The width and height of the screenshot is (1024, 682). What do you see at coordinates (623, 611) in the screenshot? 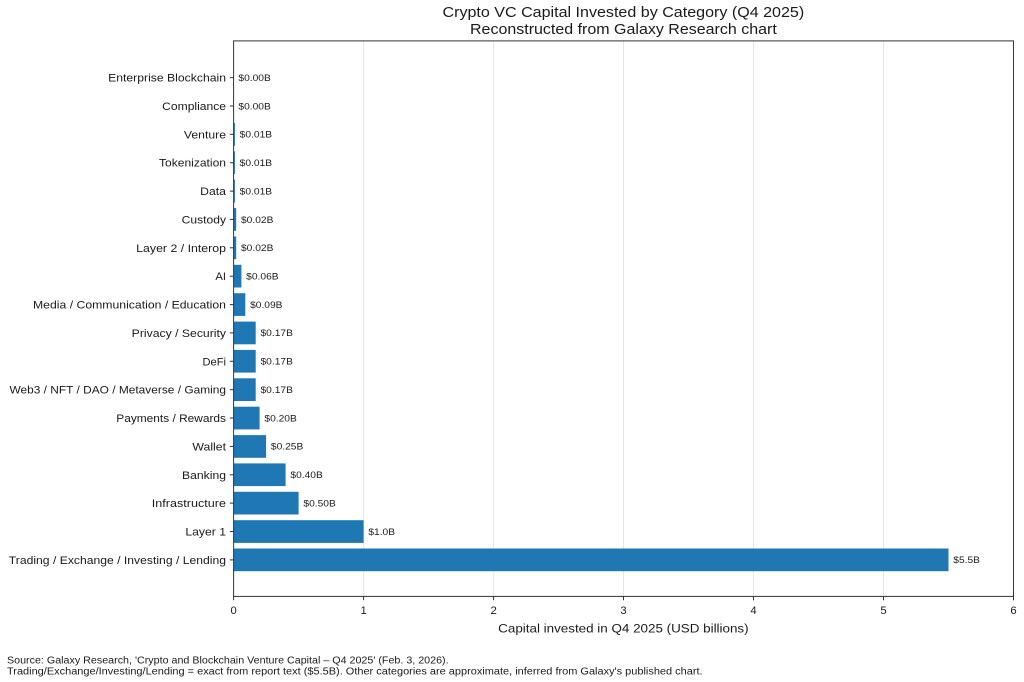
I see `svg-text: 3` at bounding box center [623, 611].